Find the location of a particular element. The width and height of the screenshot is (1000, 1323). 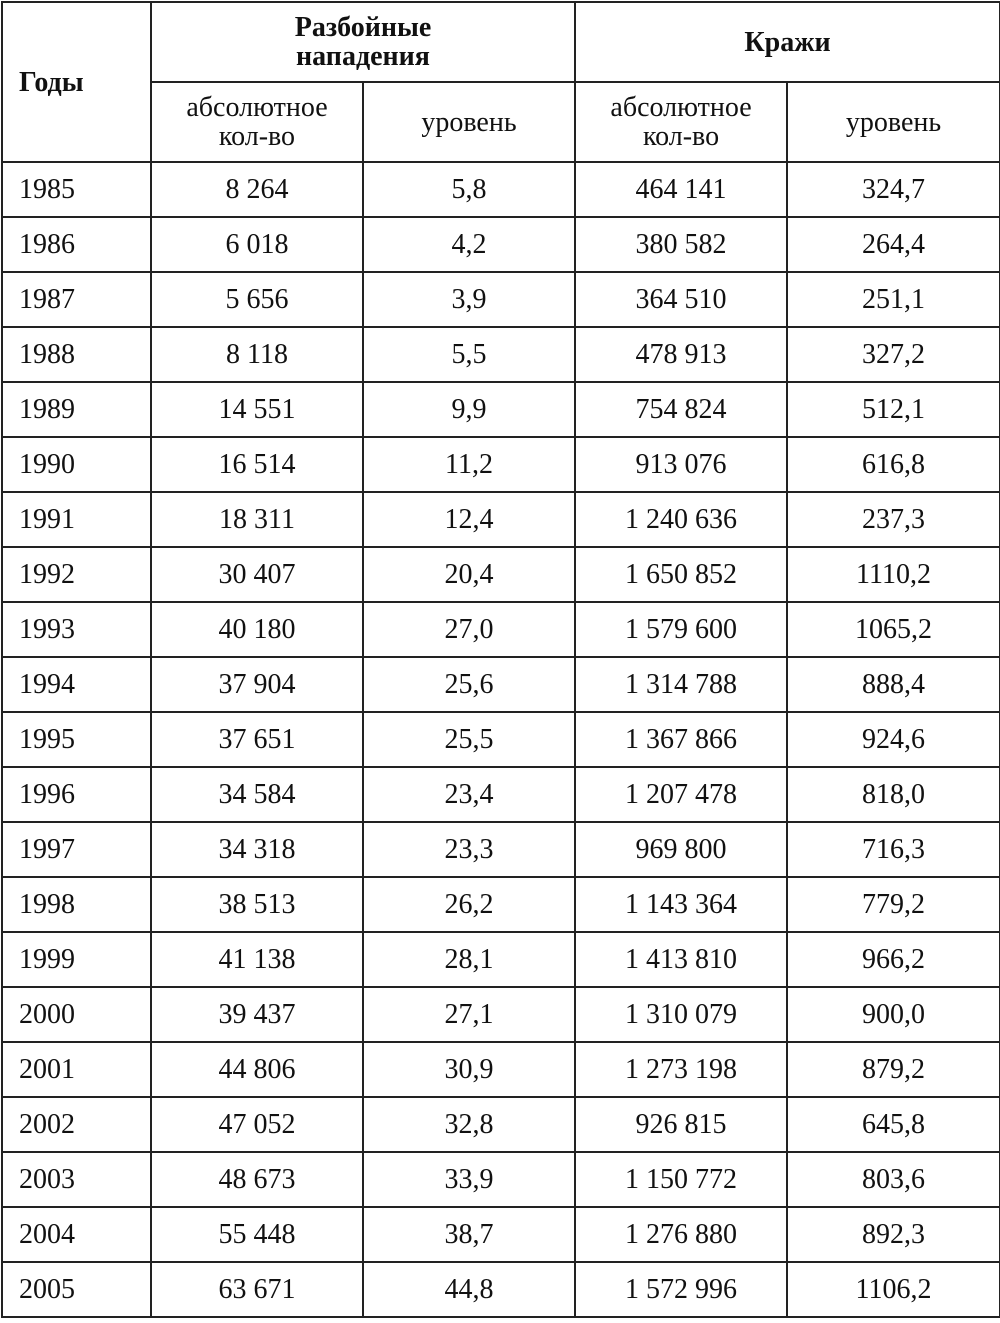

value-cell: 1 143 364 is located at coordinates (681, 904).